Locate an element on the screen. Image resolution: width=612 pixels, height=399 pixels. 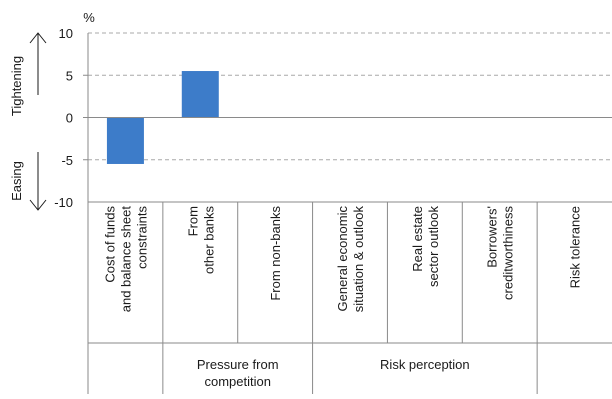
group-labels: Pressure from competition Risk perception is located at coordinates (333, 373).